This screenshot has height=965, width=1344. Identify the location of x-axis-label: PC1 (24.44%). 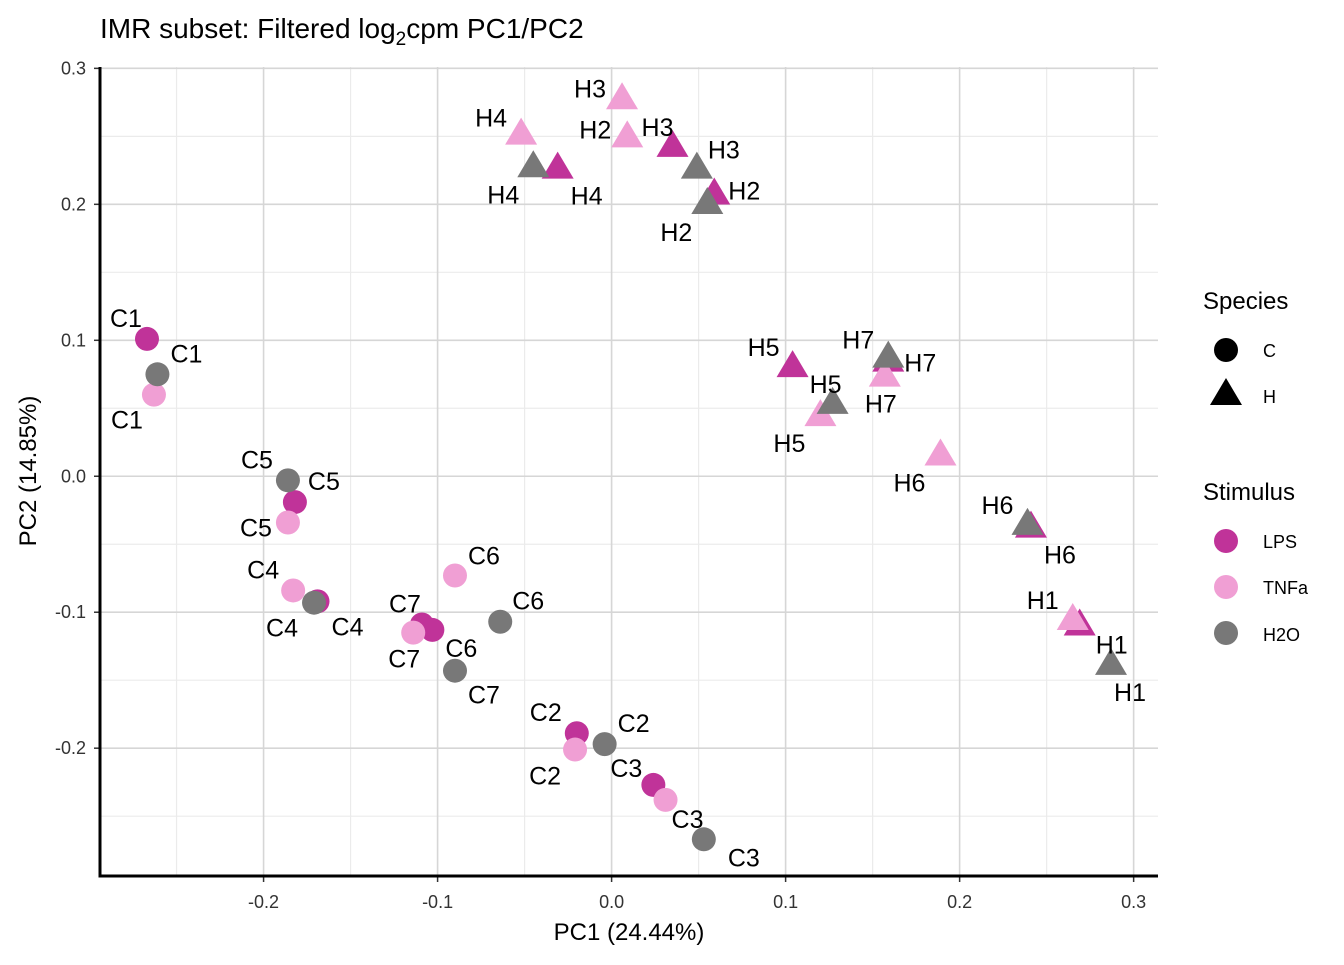
(629, 932).